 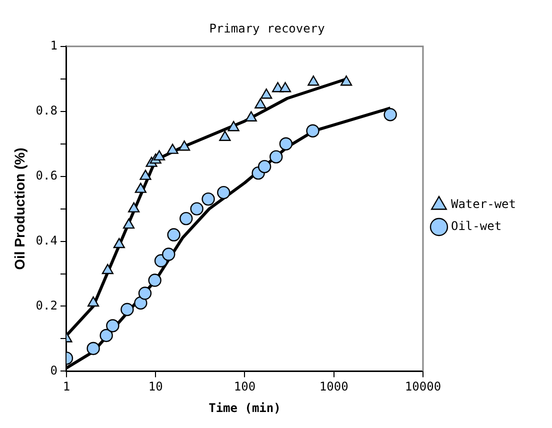 What do you see at coordinates (267, 28) in the screenshot?
I see `chart-title: Primary recovery` at bounding box center [267, 28].